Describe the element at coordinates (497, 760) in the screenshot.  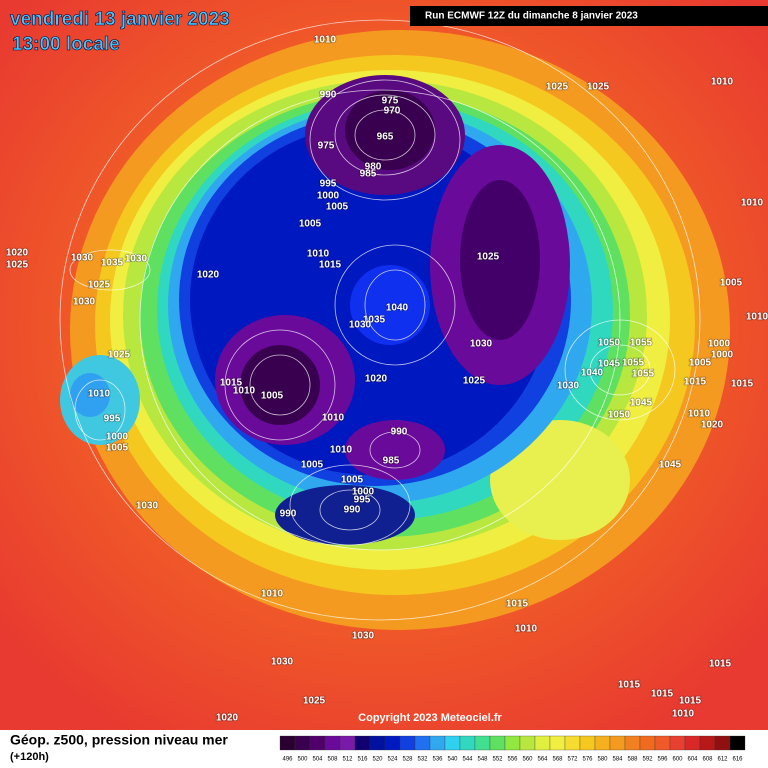
I see `legend-label: 552` at that location.